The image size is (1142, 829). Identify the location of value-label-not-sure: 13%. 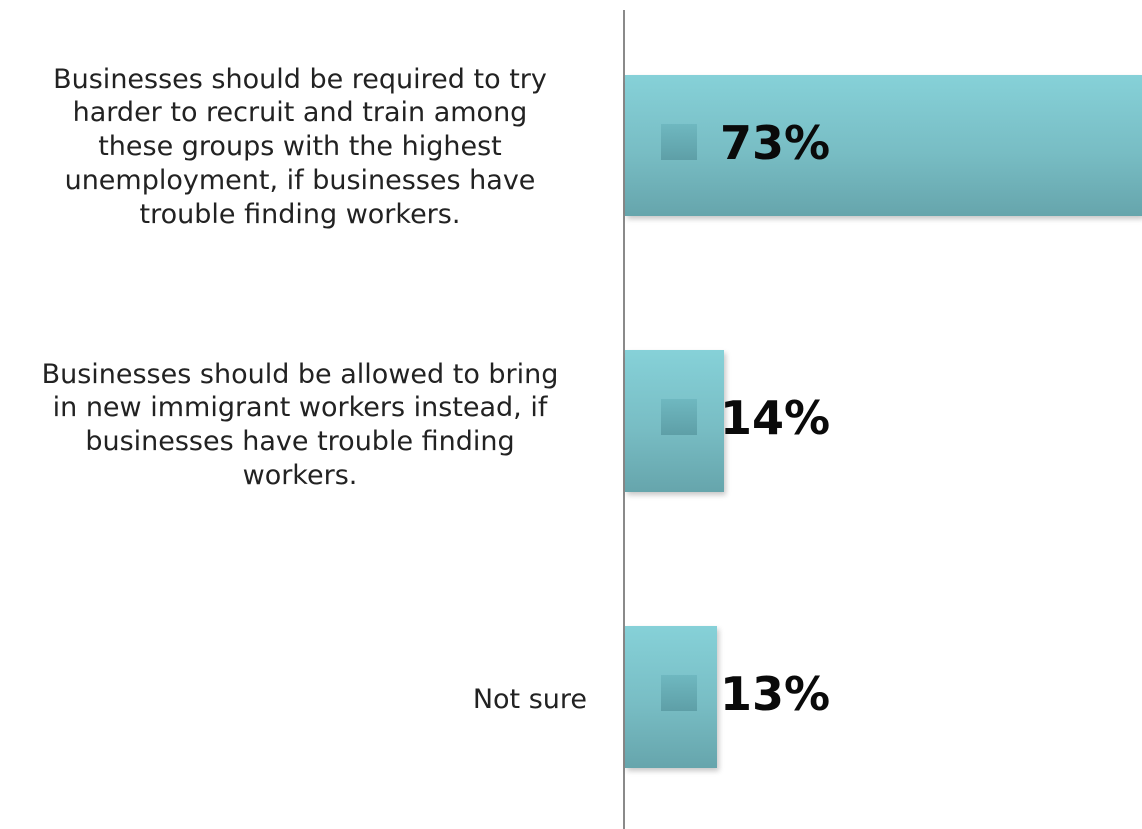
(775, 694).